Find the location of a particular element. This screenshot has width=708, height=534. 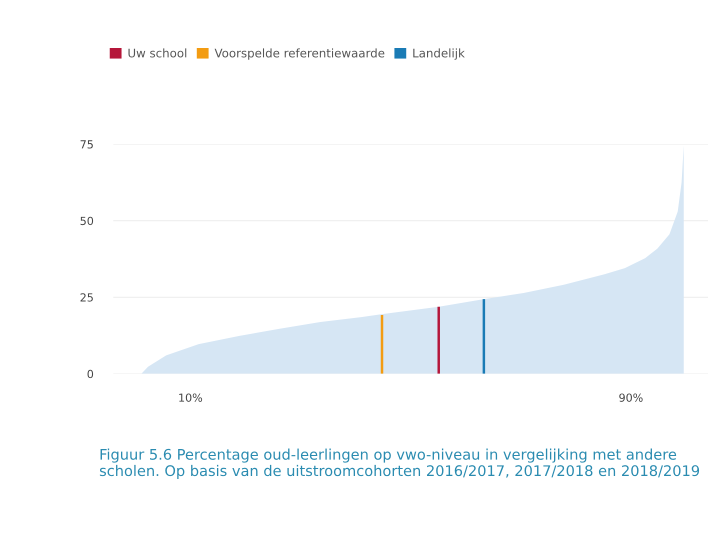

text: Figuur 5.6 Percentage oud-leerlingen op vwo-niveau in vergelijking met andere scholen. Op basis van de uitstroomcohorten 2016/2017, 2017/2018 en 2018/2019 is located at coordinates (400, 464).